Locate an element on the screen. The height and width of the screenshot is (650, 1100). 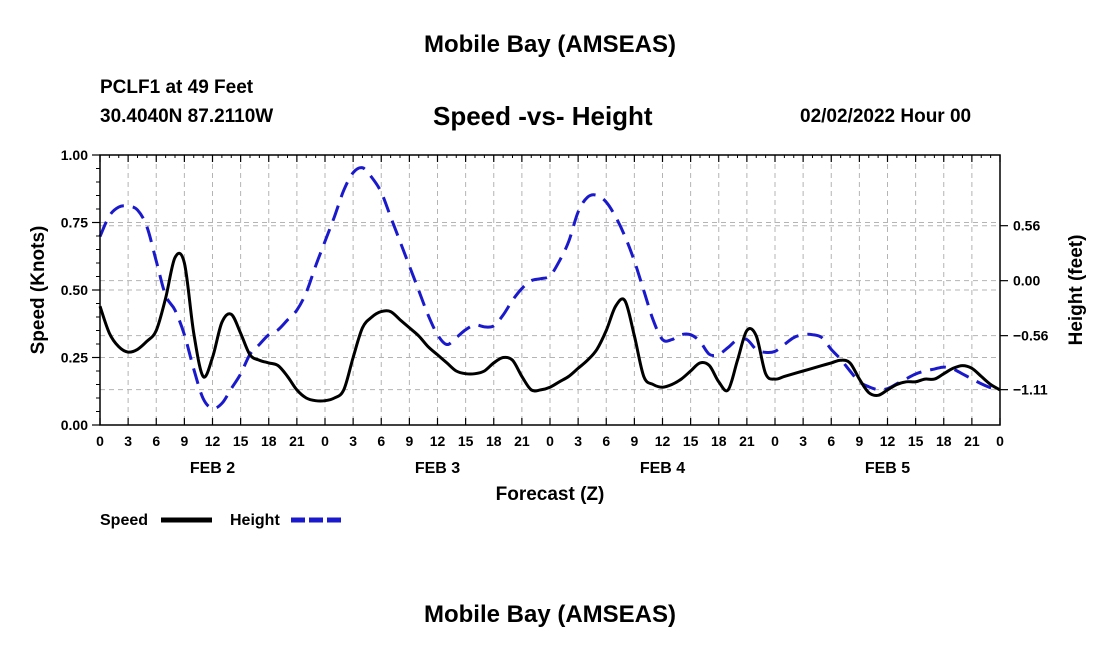
y2-tick-label: 0.00 is located at coordinates (1026, 281).